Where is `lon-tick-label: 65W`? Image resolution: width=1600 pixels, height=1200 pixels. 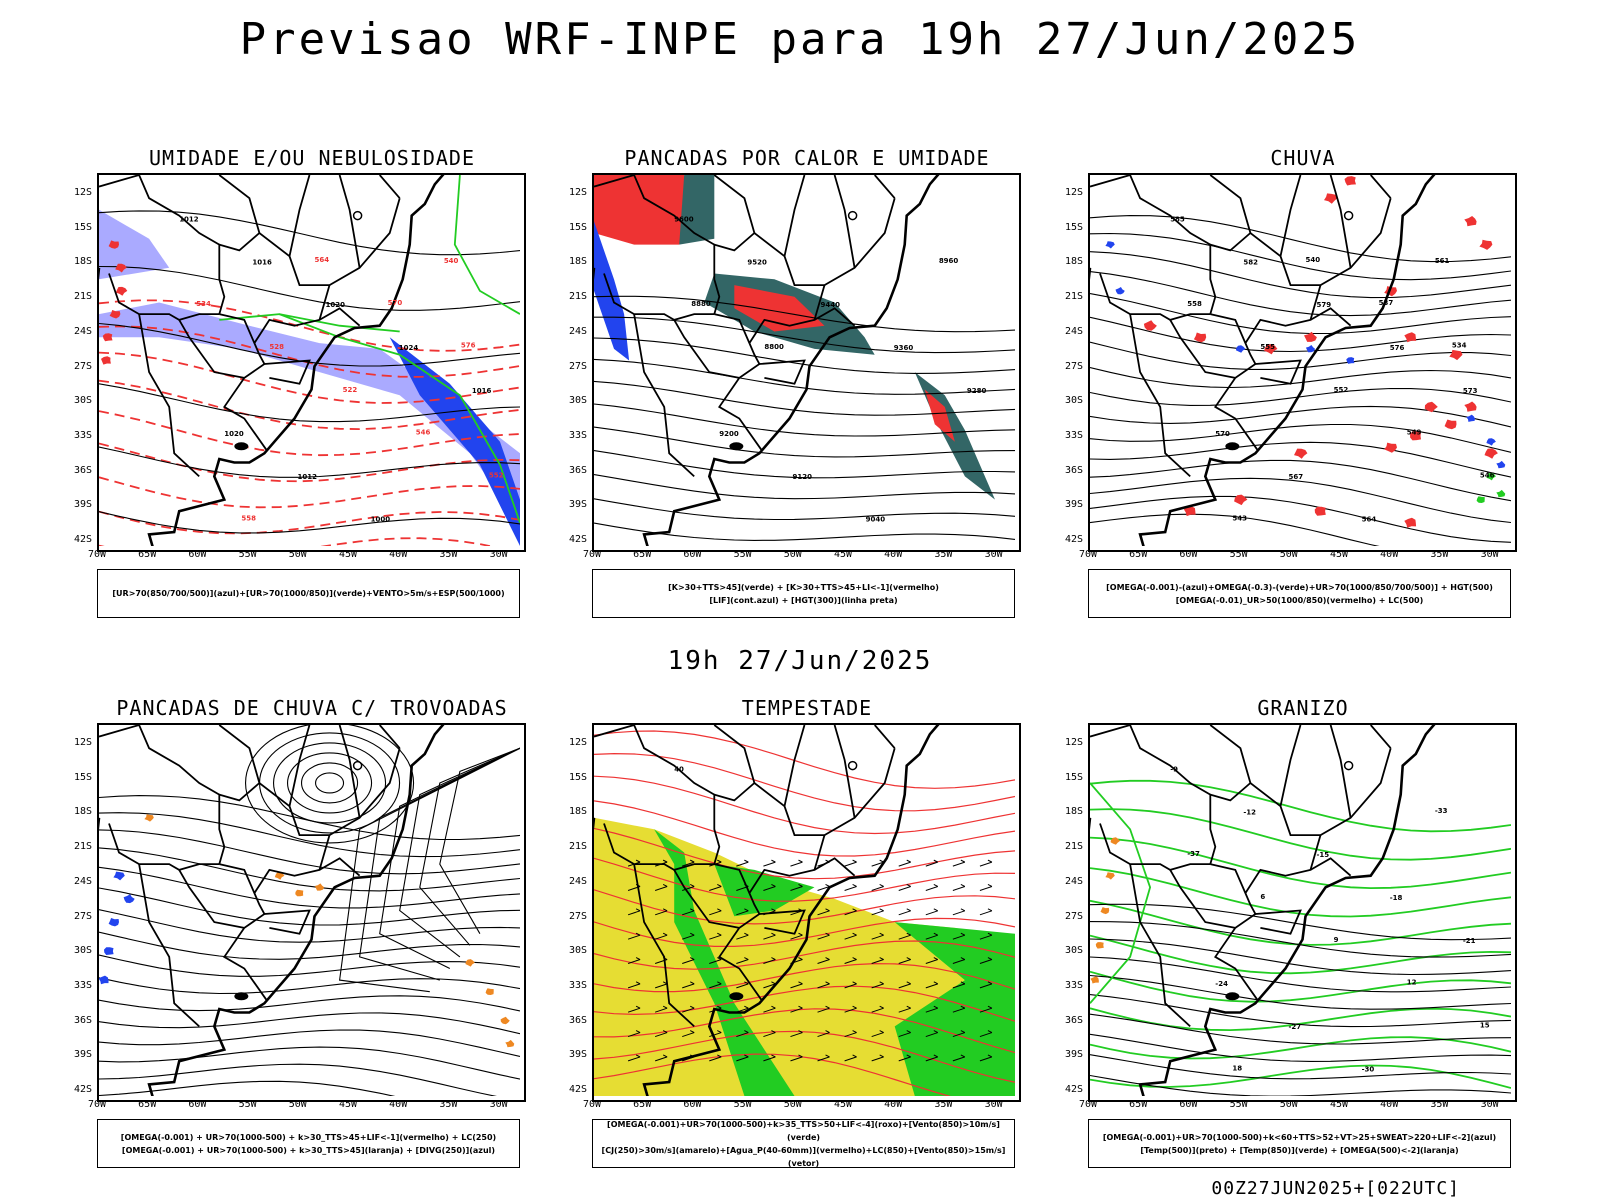
lon-tick-label: 65W is located at coordinates (147, 1104).